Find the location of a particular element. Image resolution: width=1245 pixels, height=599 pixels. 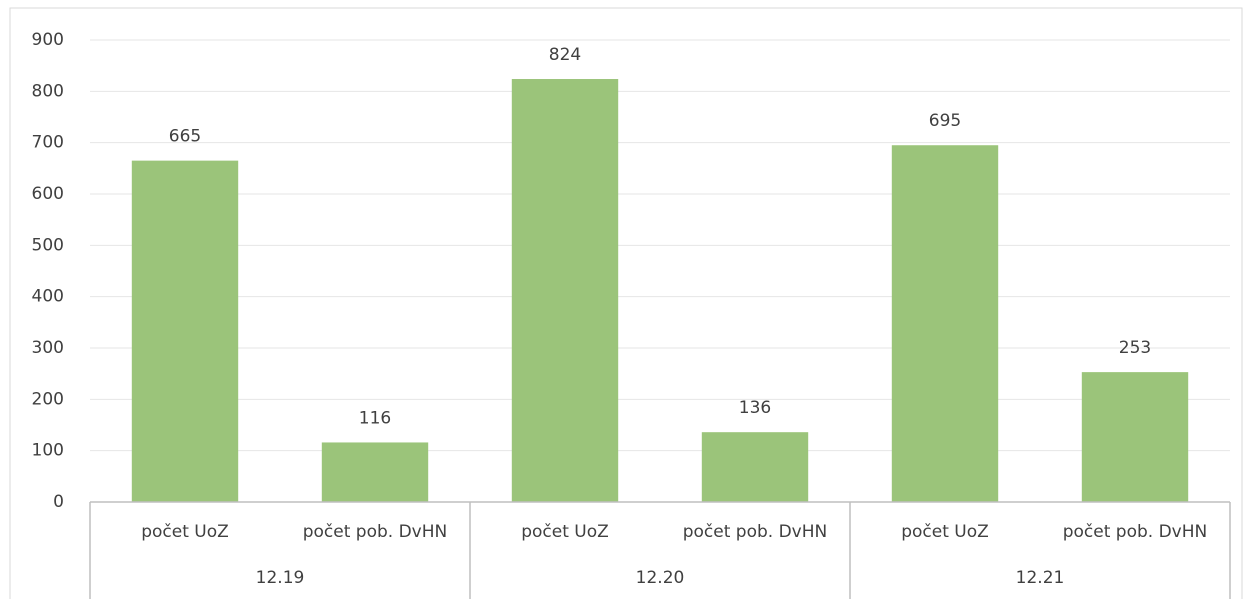

group-label: 12.21 is located at coordinates (1040, 578).